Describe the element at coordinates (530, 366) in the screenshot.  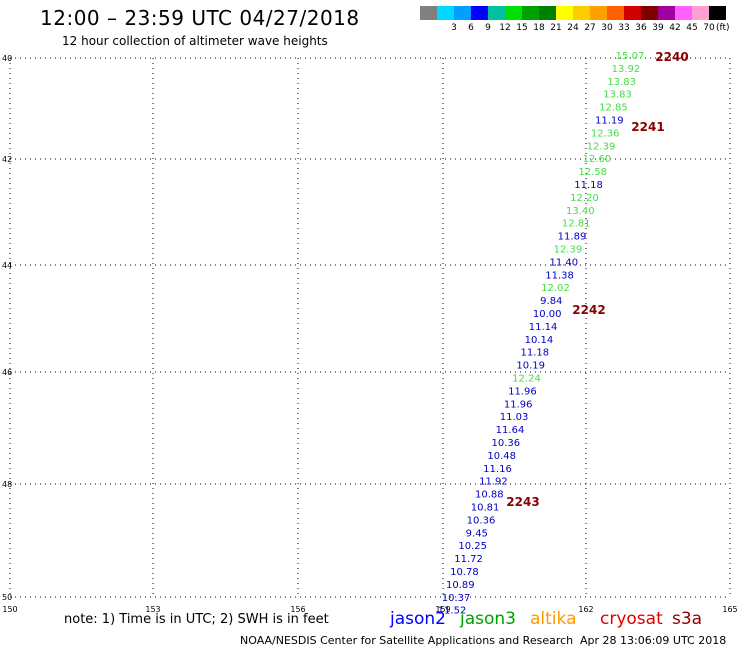
I see `swh-value: 10.19` at that location.